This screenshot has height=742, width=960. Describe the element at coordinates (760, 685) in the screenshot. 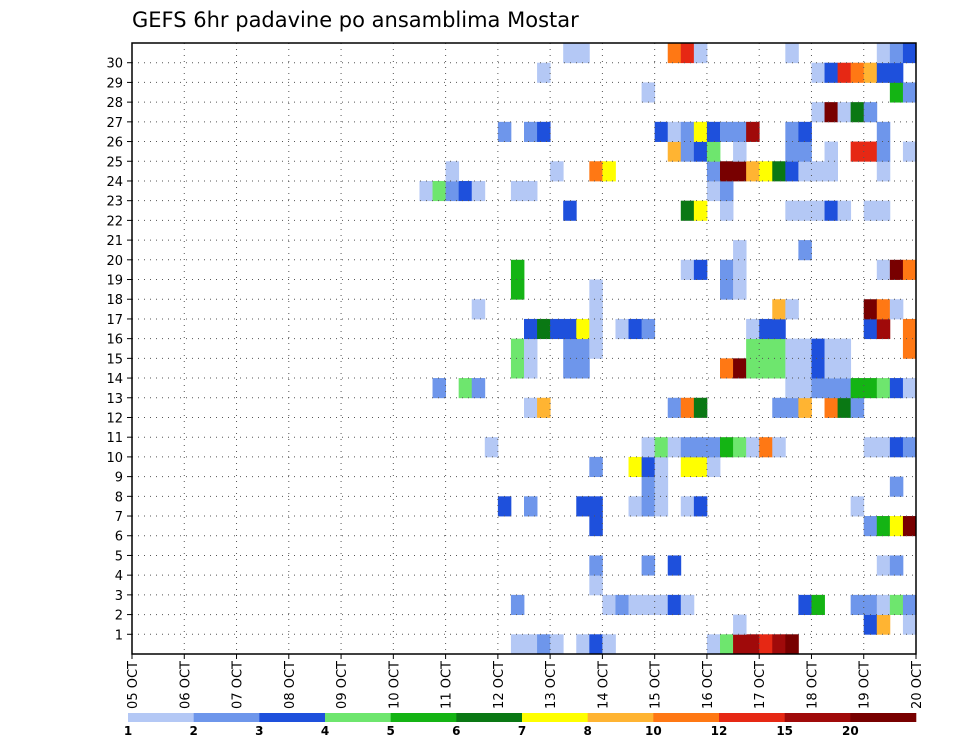

I see `x-tick-label: 17 OCT` at that location.